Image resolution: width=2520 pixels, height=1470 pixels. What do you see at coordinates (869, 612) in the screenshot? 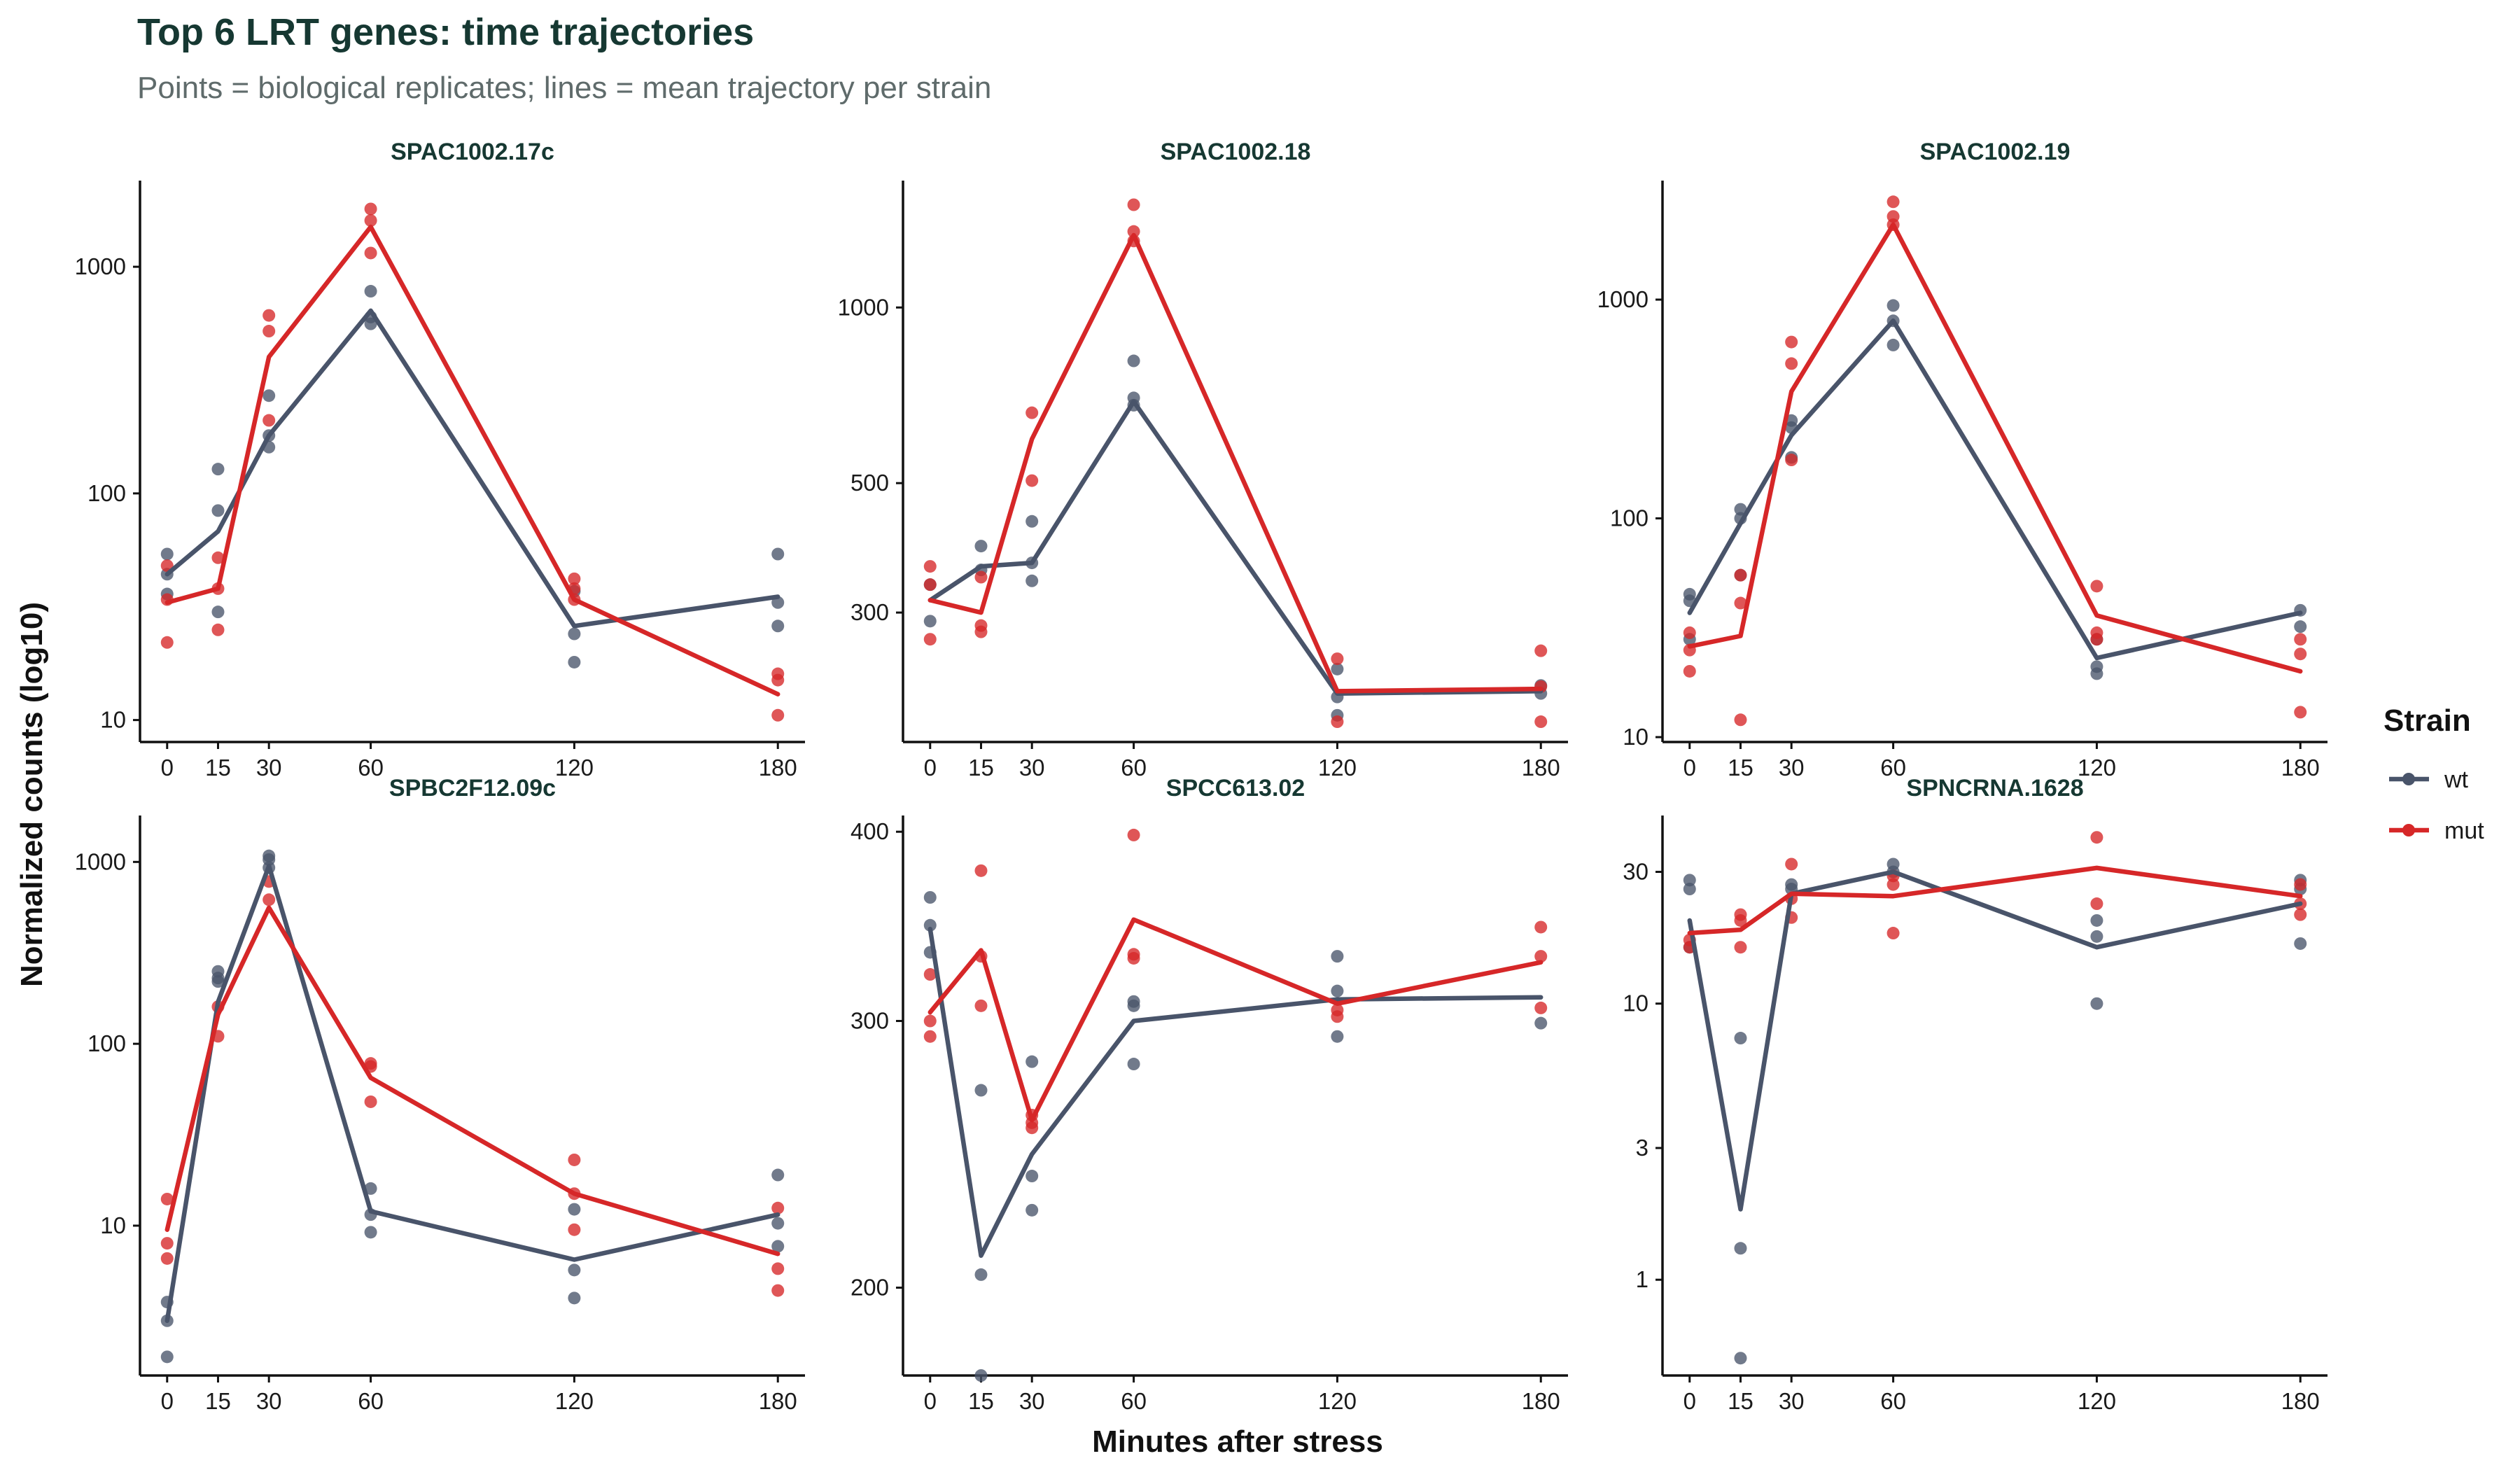
I see `y-tick-label: 300` at bounding box center [869, 612].